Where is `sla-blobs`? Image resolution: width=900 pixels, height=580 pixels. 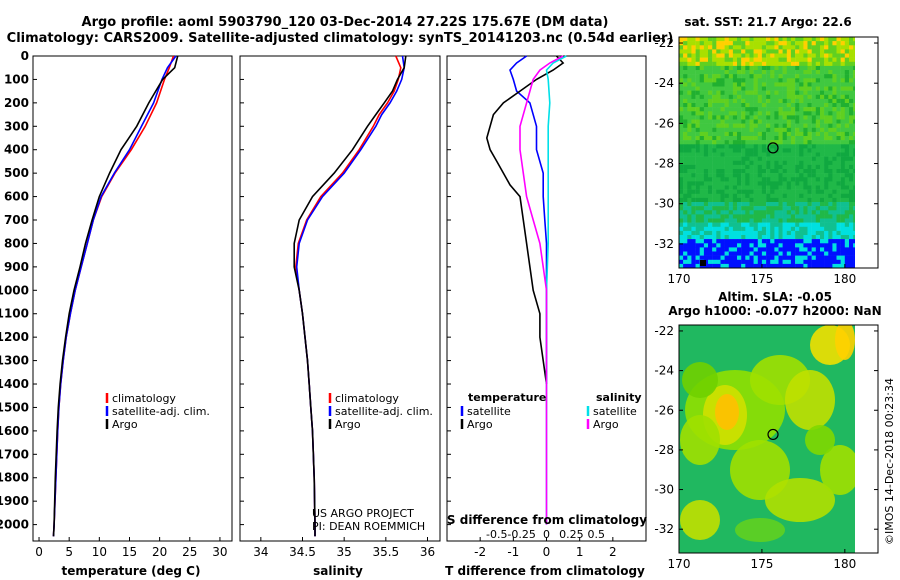
sla-blobs is located at coordinates (767, 439).